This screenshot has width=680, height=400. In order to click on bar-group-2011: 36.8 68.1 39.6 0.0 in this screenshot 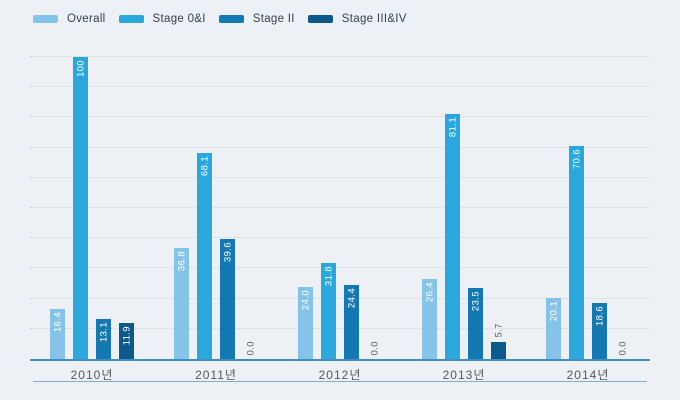, I will do `click(216, 208)`.